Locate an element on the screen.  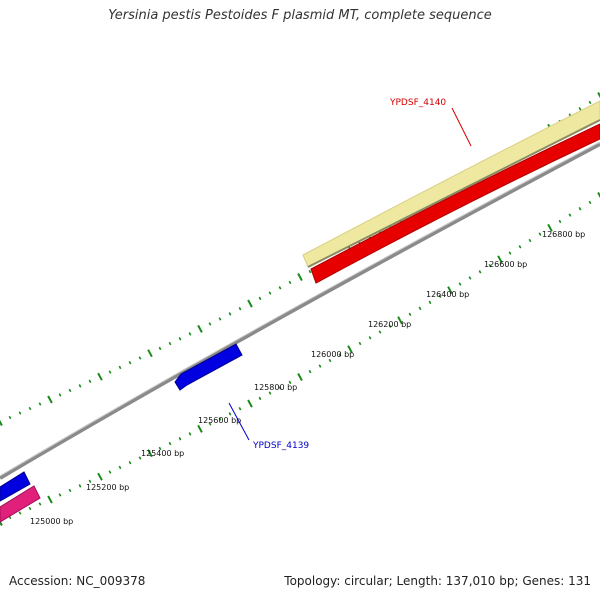
tick-label: 126400 bp is located at coordinates (447, 294).